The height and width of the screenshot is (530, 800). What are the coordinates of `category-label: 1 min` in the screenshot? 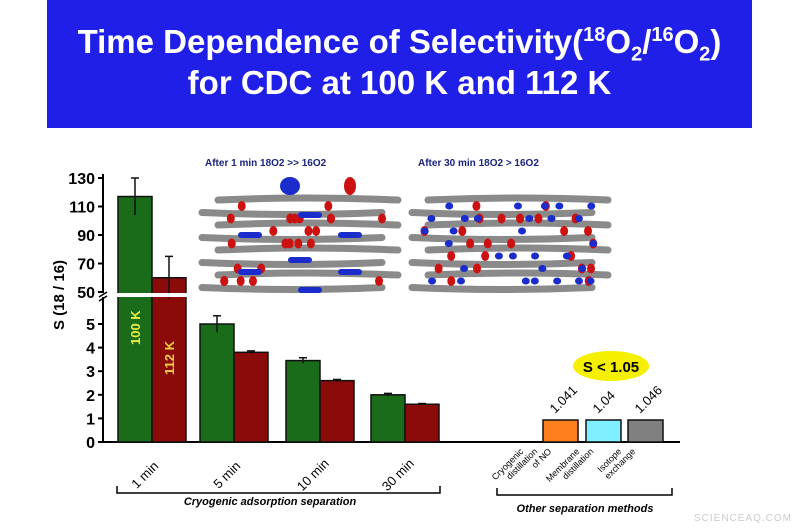 It's located at (144, 474).